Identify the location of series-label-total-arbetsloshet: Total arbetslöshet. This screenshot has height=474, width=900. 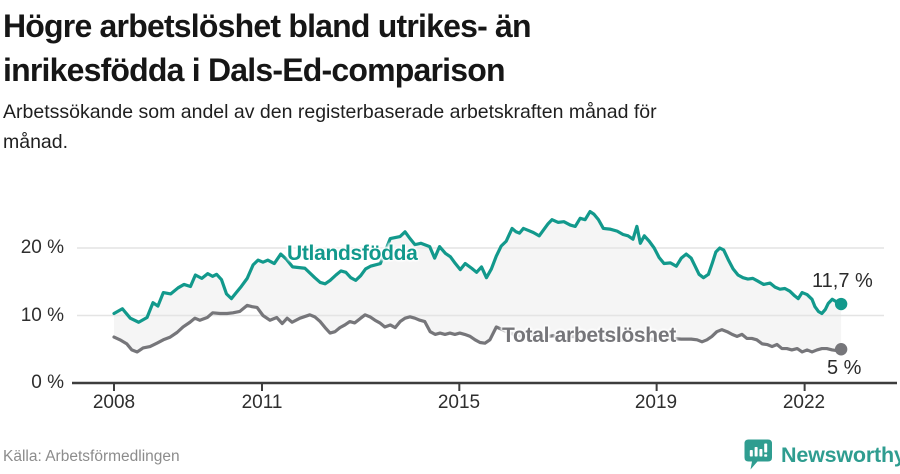
(589, 335).